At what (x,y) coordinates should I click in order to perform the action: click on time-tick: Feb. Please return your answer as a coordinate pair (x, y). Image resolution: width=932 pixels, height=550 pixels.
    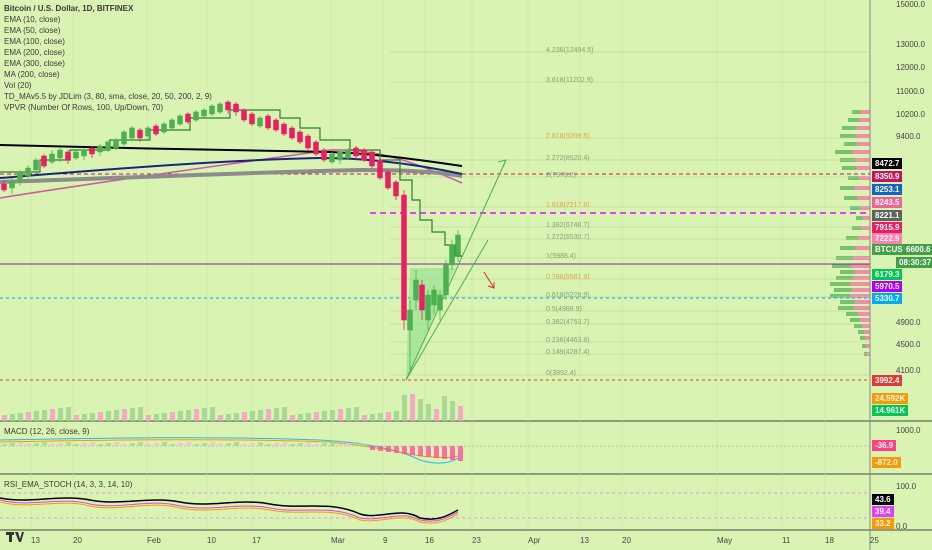
    Looking at the image, I should click on (154, 540).